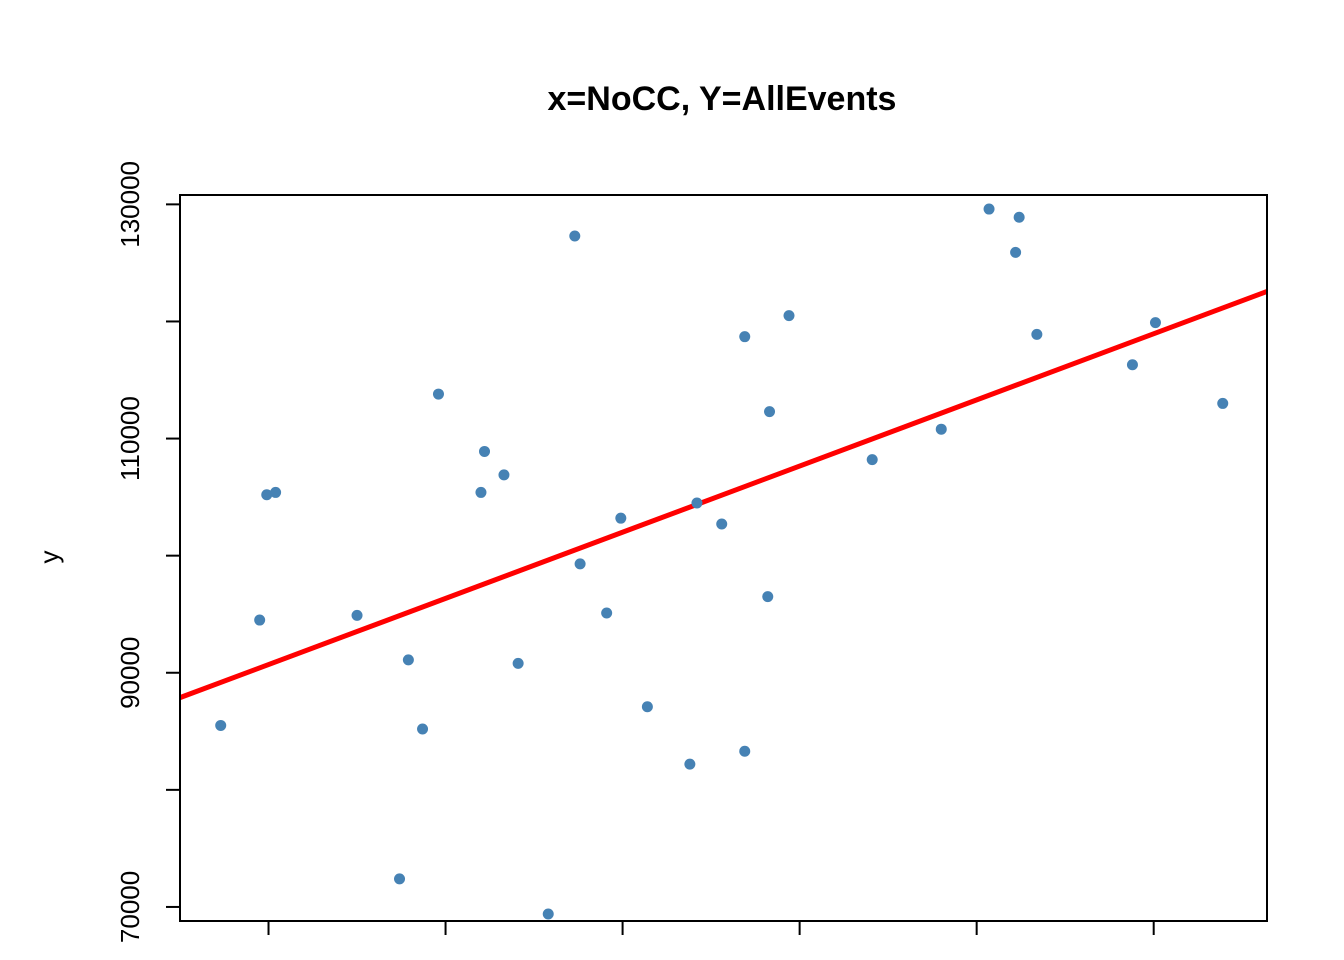 The width and height of the screenshot is (1344, 960). I want to click on y-tick-label-1: 90000, so click(130, 673).